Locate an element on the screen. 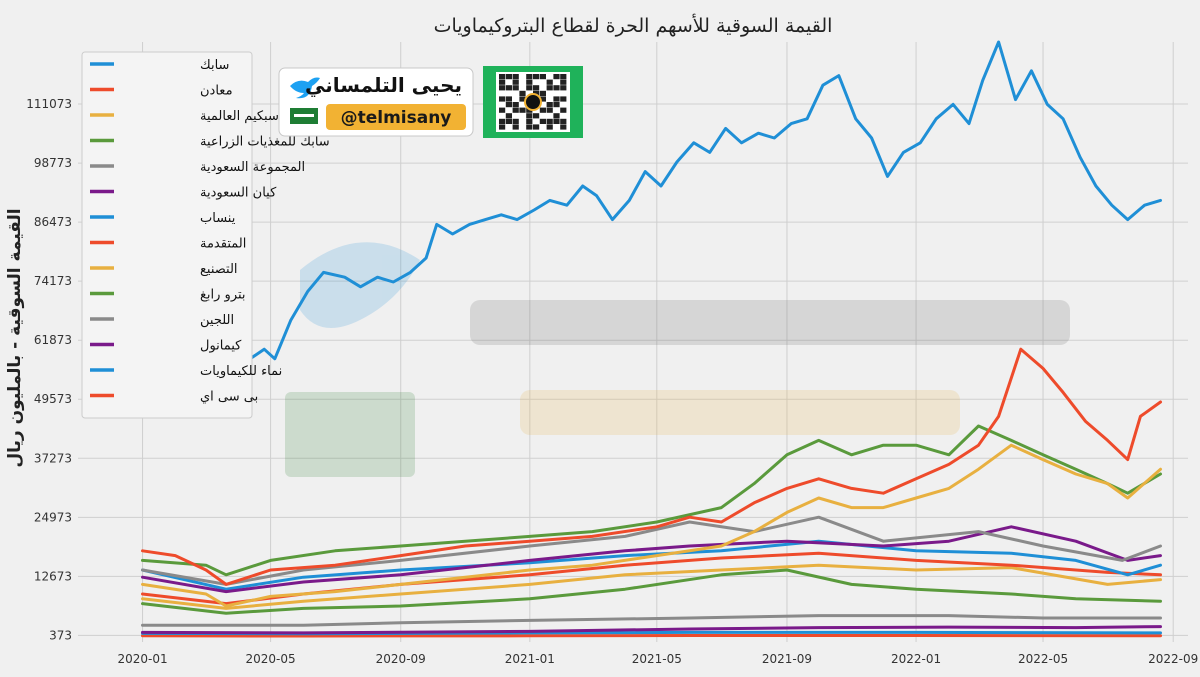  x-tick-label: 2021-05 is located at coordinates (657, 659).